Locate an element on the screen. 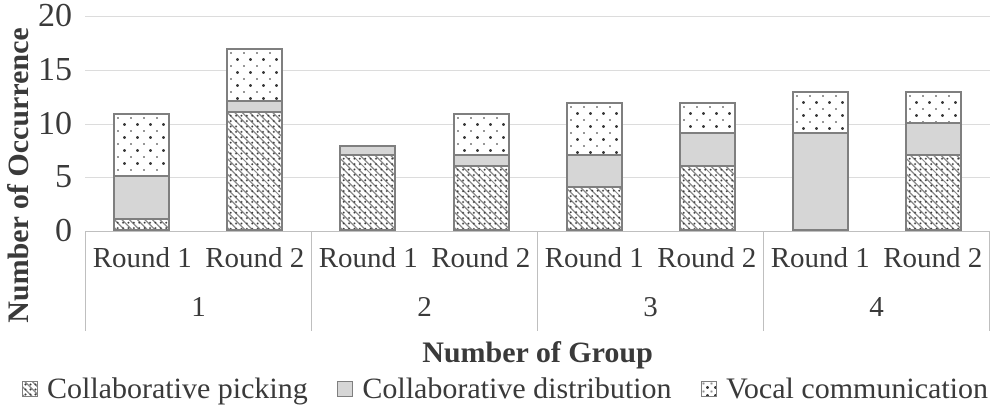 The image size is (995, 418). legend-label-vocal: Vocal communication is located at coordinates (857, 388).